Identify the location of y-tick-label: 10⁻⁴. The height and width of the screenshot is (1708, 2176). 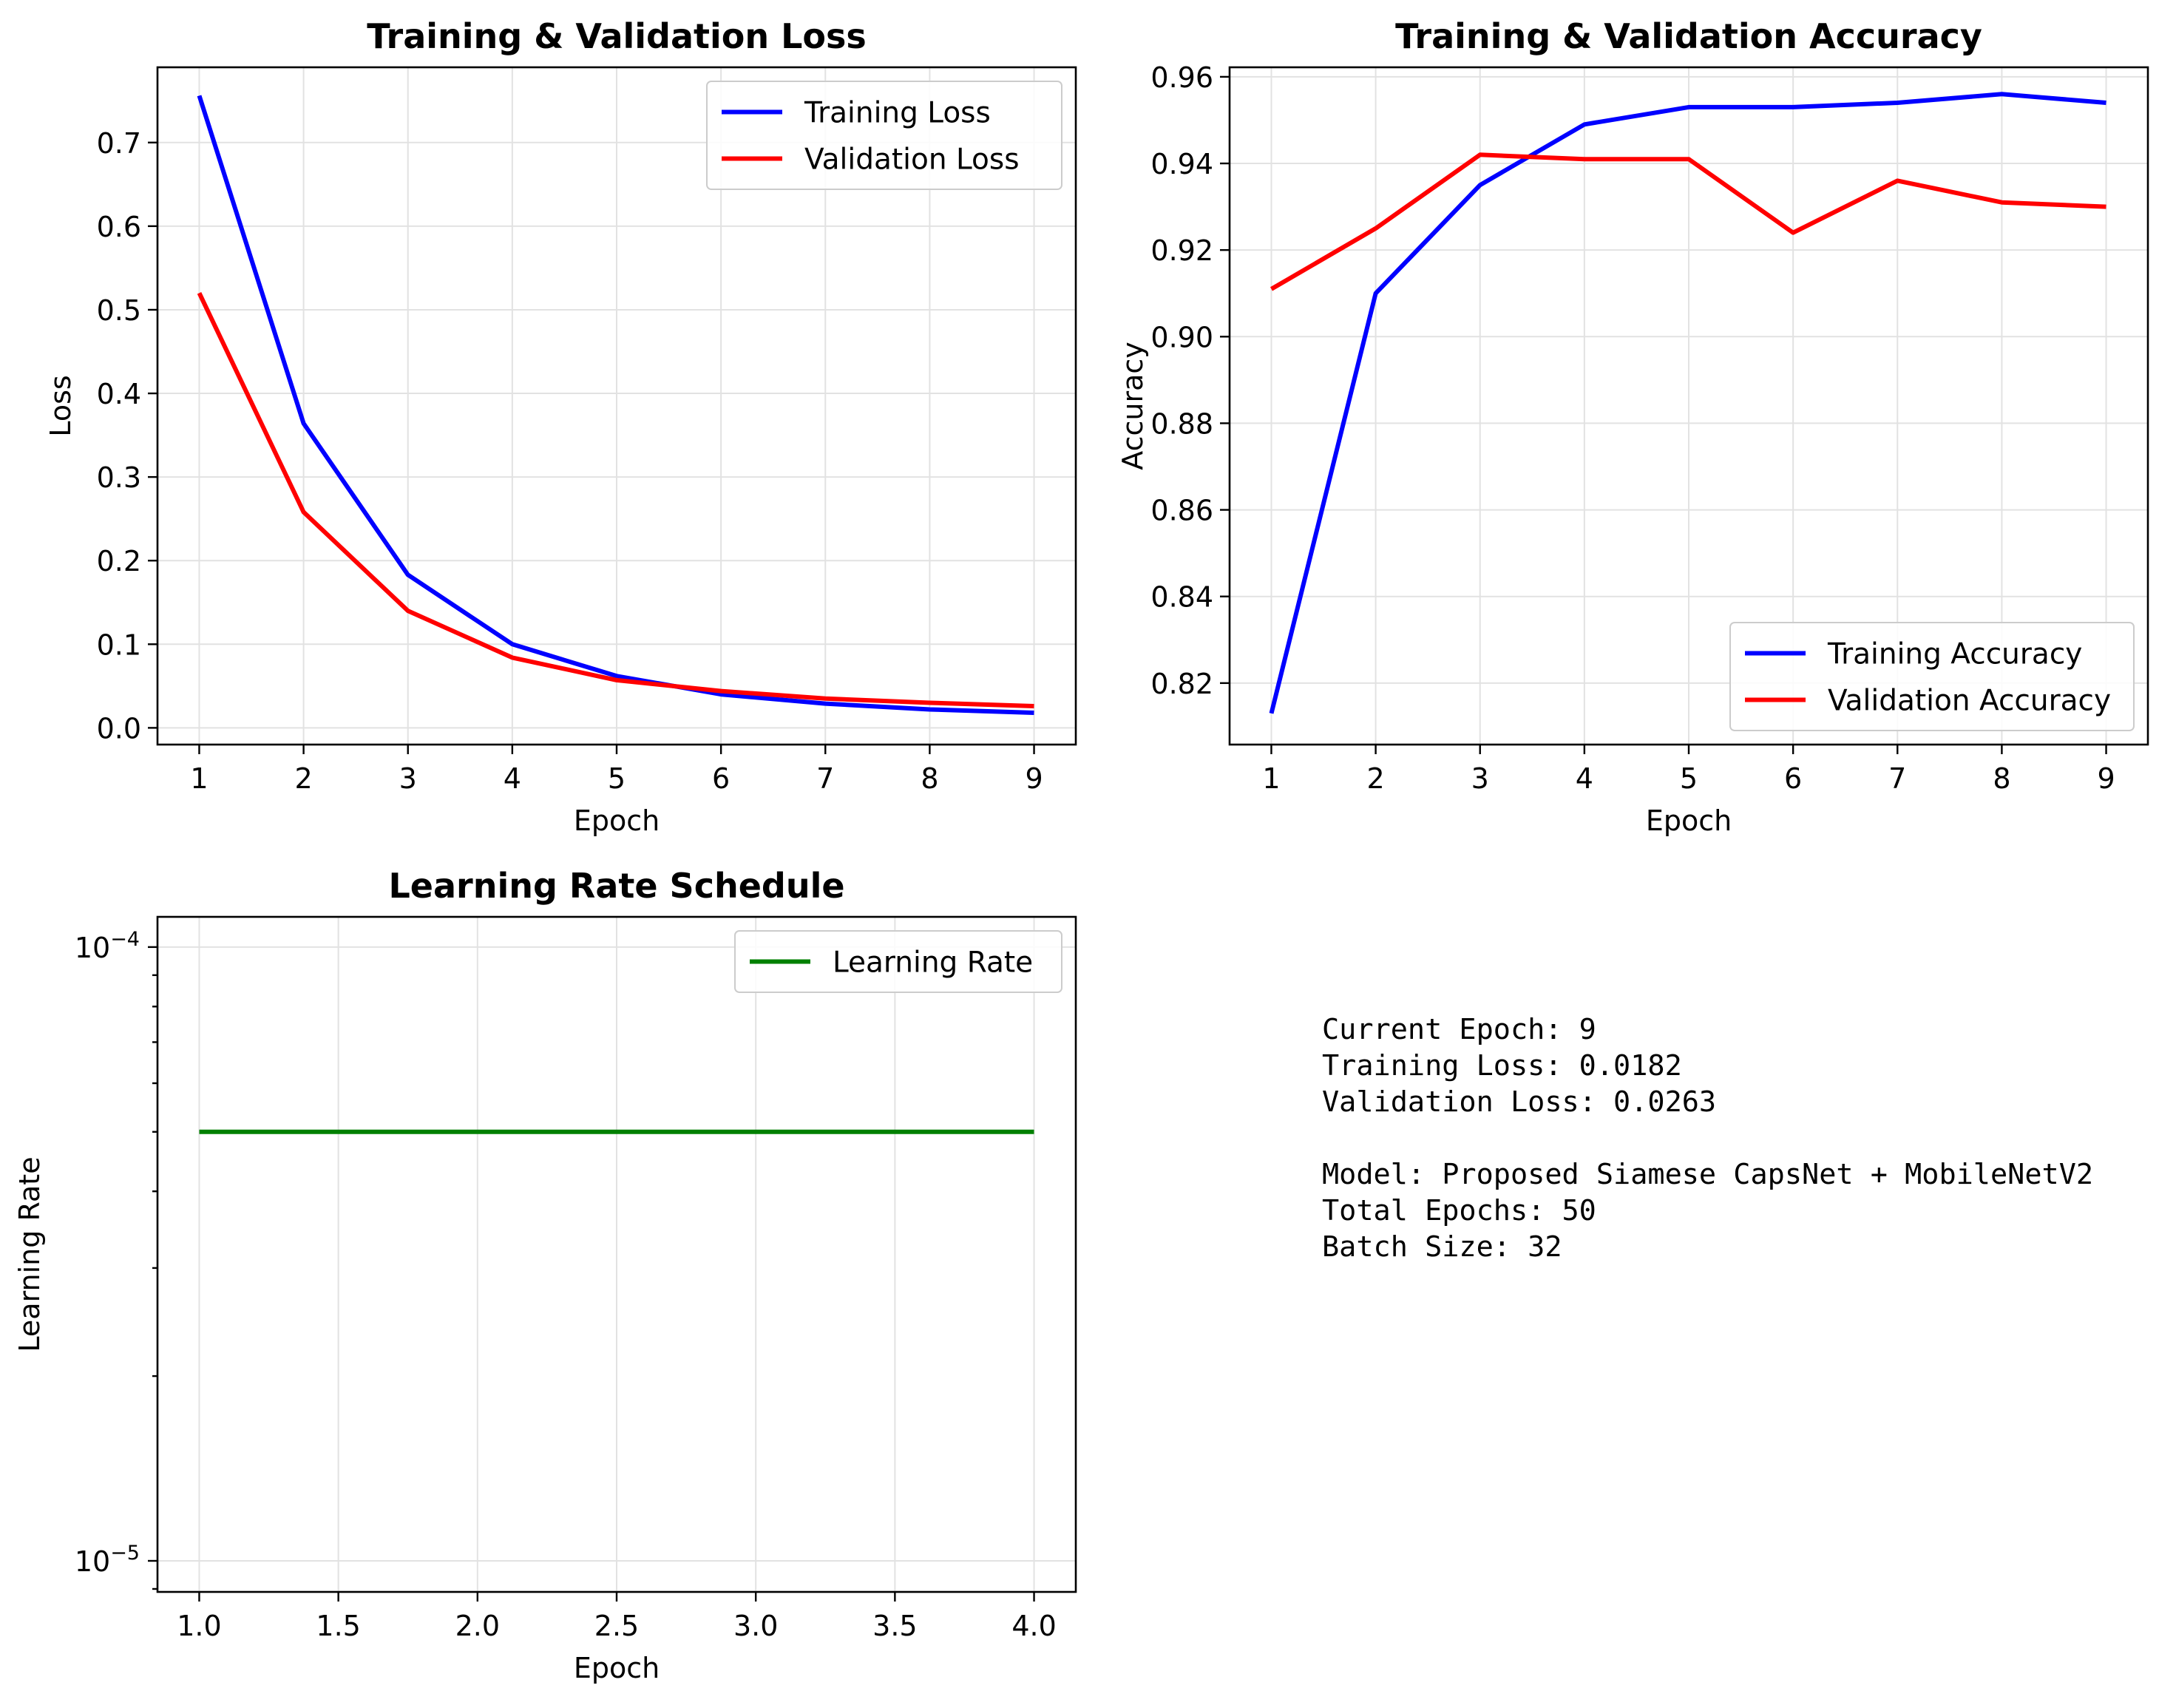
(108, 946).